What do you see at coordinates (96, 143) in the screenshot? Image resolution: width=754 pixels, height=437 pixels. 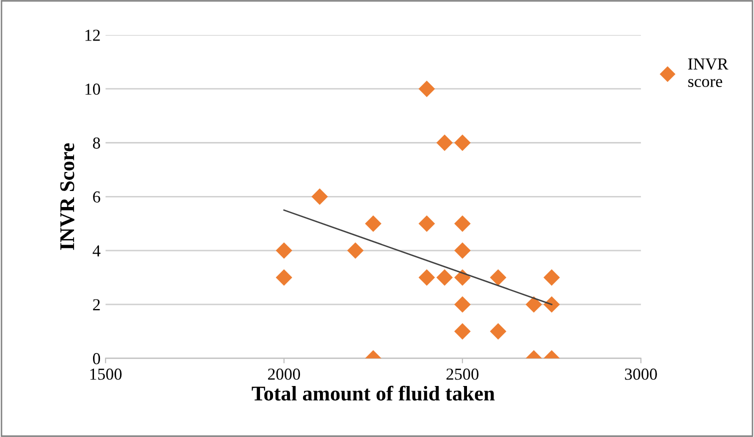 I see `y-tick-label: 8` at bounding box center [96, 143].